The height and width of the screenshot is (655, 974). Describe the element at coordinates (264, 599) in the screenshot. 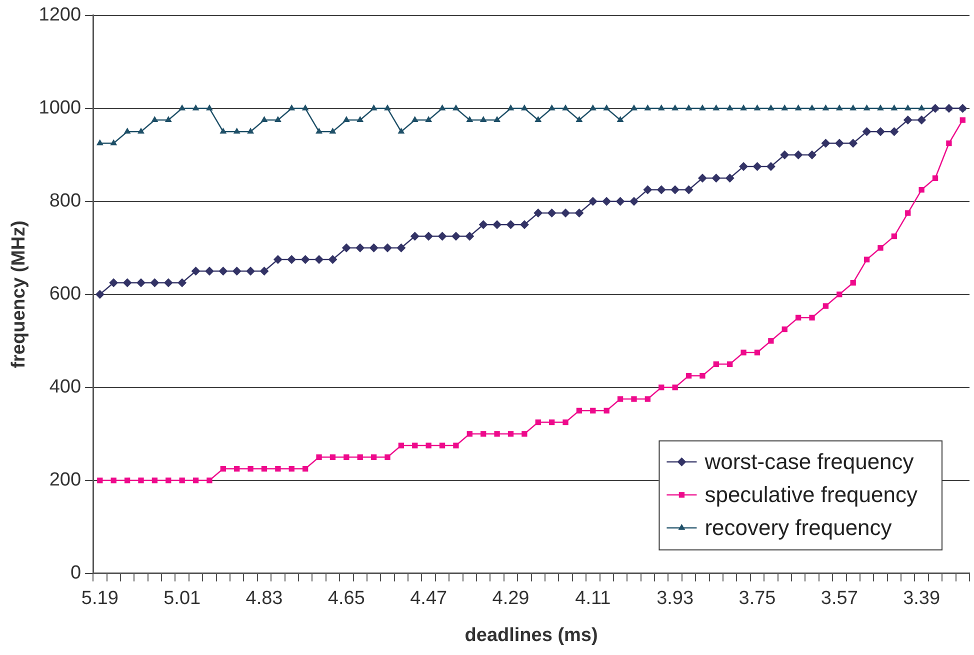

I see `x-tick-label: 4.83` at that location.